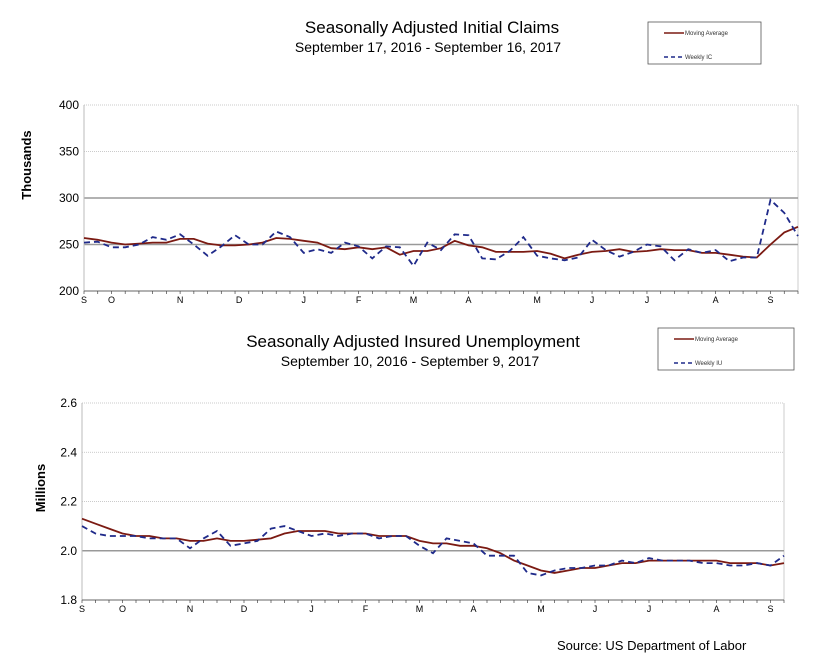  What do you see at coordinates (68, 502) in the screenshot?
I see `y-tick-label: 2.2` at bounding box center [68, 502].